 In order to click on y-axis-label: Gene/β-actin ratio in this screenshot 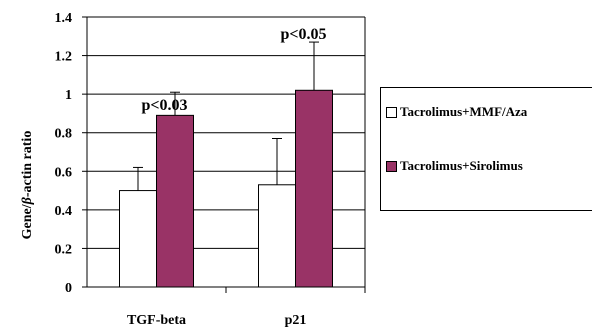, I will do `click(27, 185)`.